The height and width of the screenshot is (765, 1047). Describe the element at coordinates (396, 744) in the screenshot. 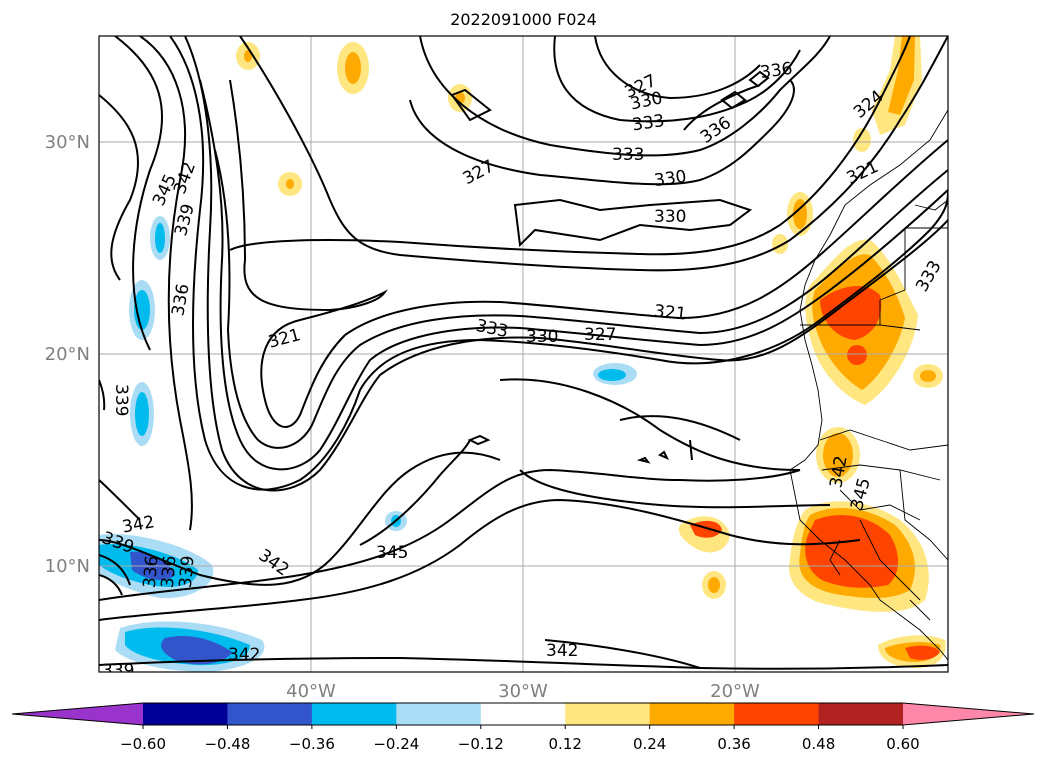

I see `colorbar-tick-label: −0.24` at that location.